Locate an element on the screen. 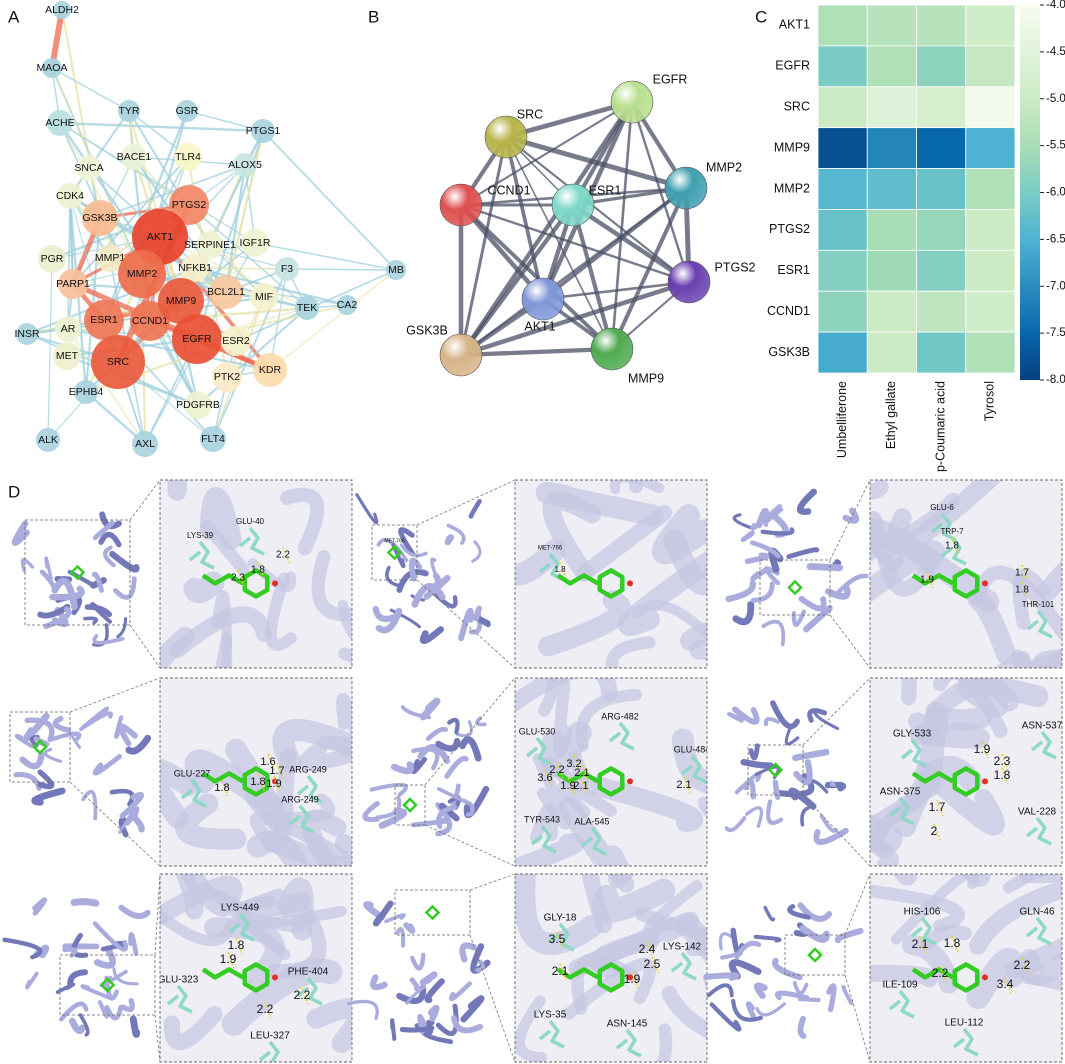  node-label: AR is located at coordinates (68, 329).